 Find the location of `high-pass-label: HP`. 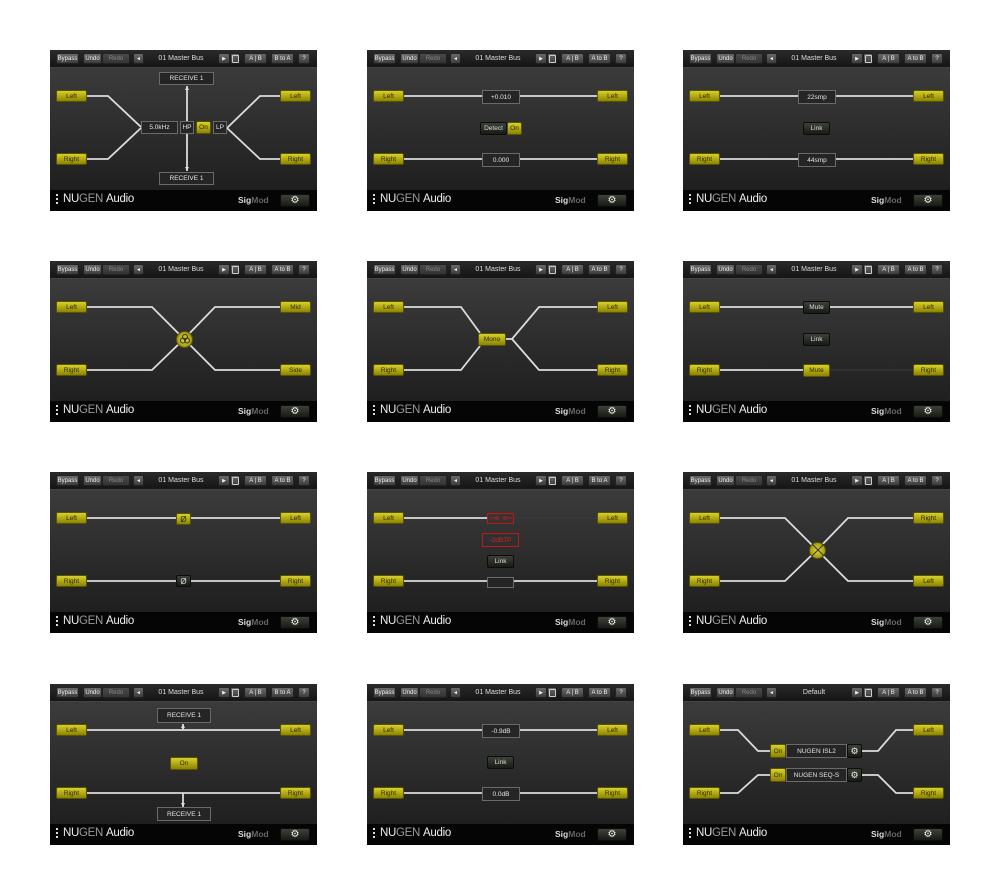

high-pass-label: HP is located at coordinates (187, 127).